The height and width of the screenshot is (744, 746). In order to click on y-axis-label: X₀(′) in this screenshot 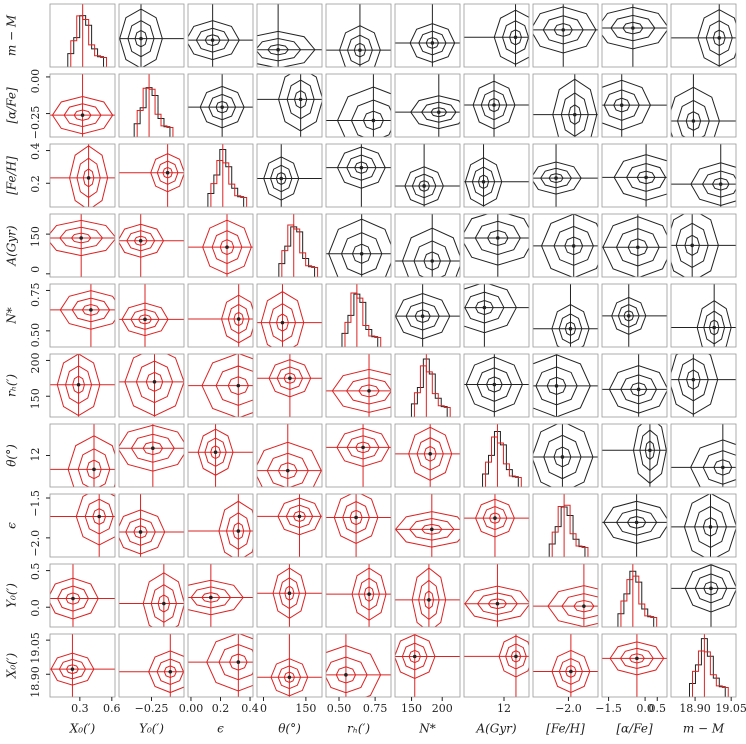, I will do `click(12, 665)`.